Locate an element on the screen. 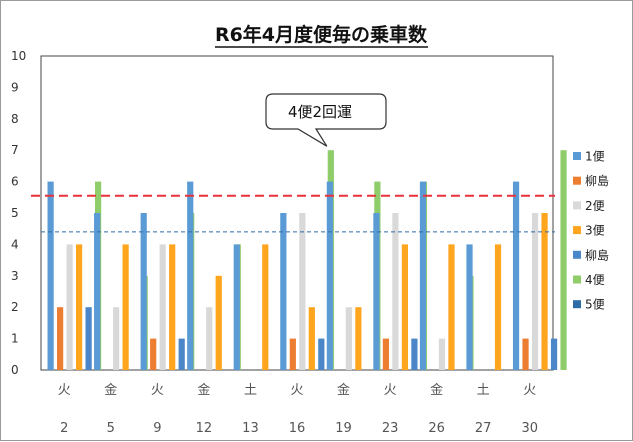 This screenshot has height=442, width=633. y-tick-label: 2 is located at coordinates (15, 307).